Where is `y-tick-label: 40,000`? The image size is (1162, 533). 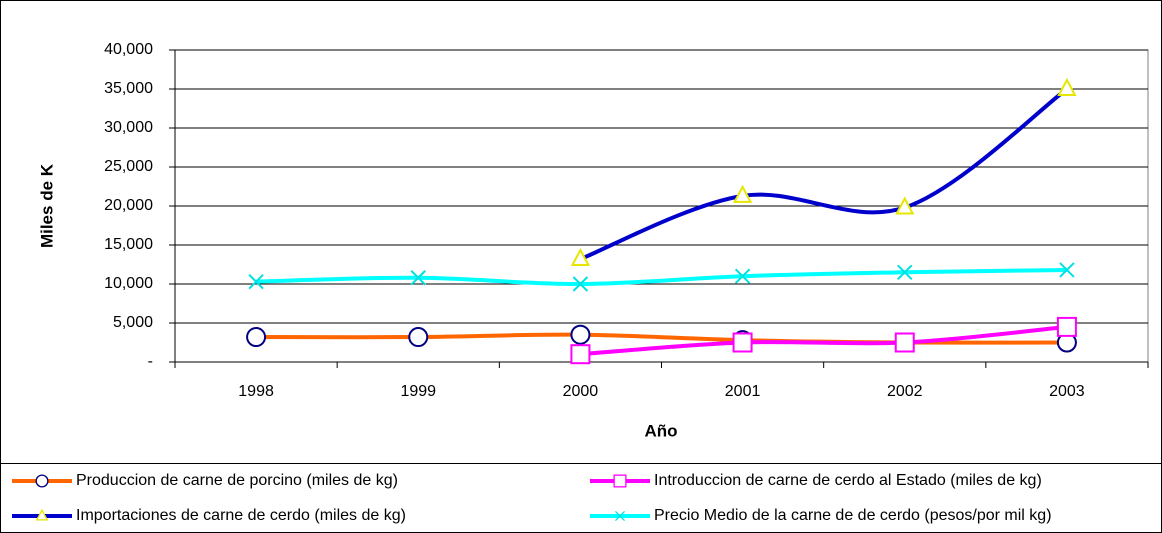 y-tick-label: 40,000 is located at coordinates (128, 49).